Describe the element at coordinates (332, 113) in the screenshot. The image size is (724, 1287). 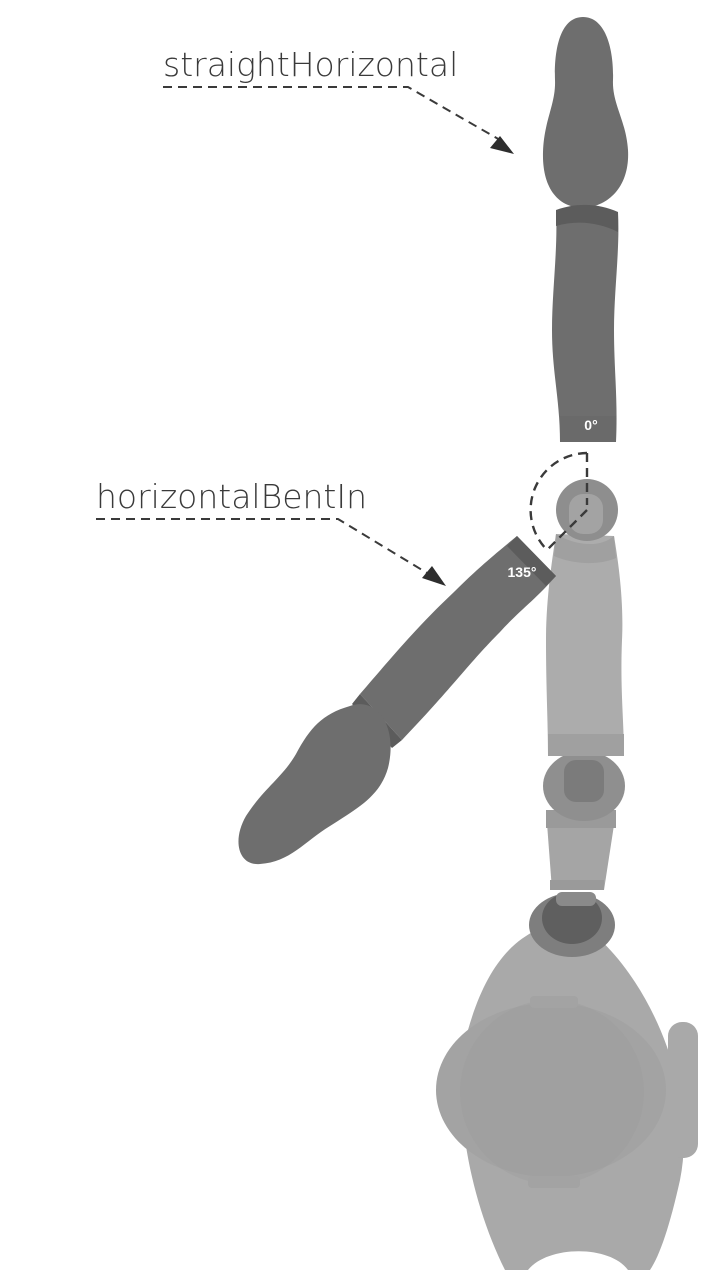
I see `label-straight-leader` at that location.